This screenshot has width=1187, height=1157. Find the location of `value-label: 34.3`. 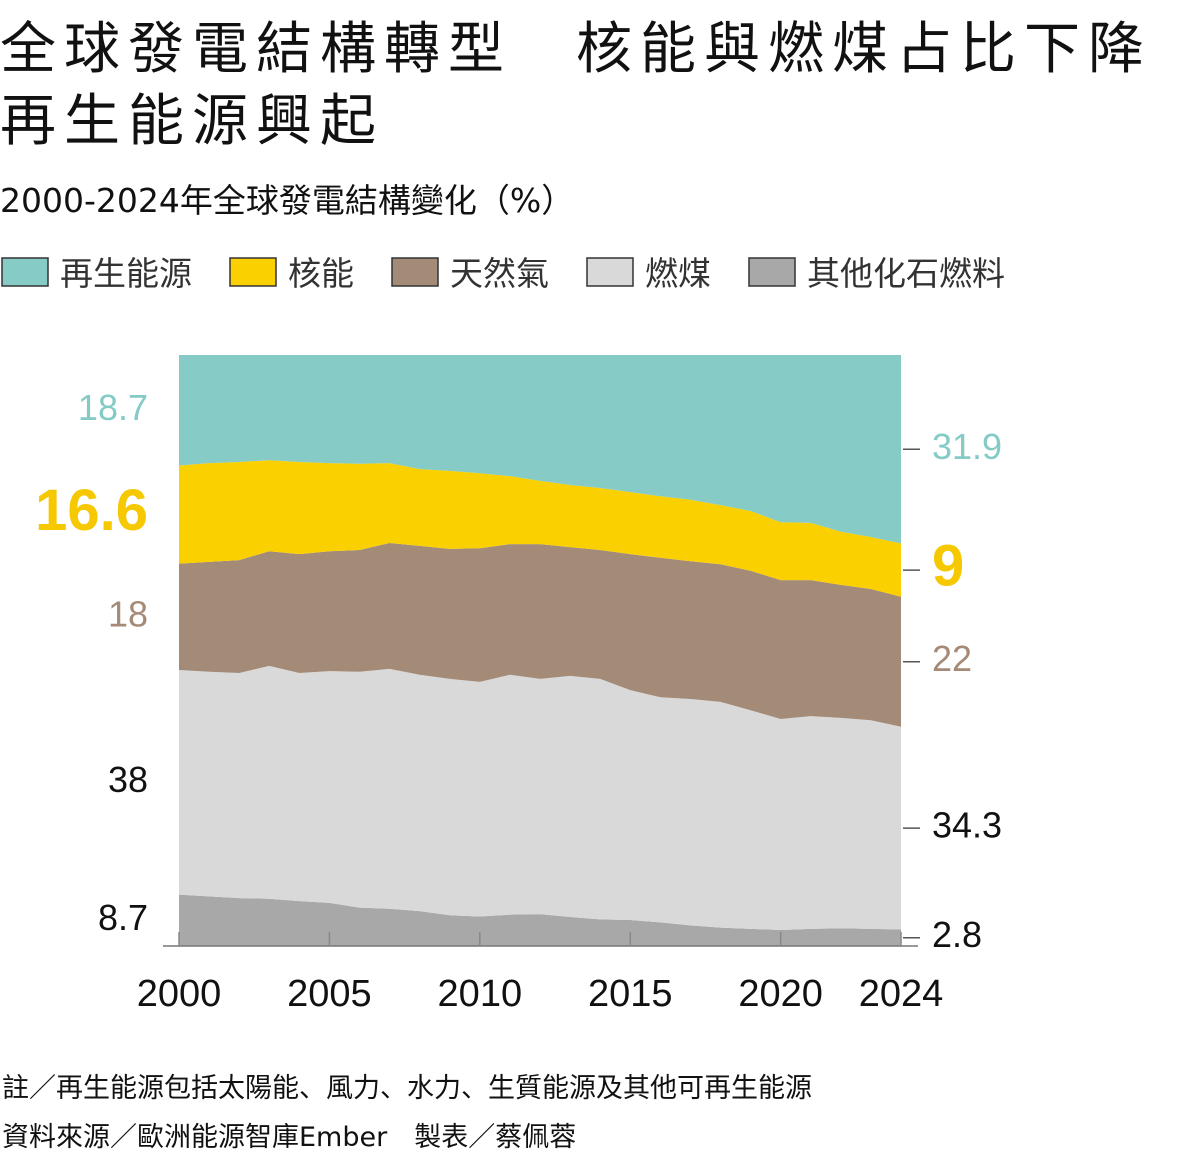

value-label: 34.3 is located at coordinates (967, 825).